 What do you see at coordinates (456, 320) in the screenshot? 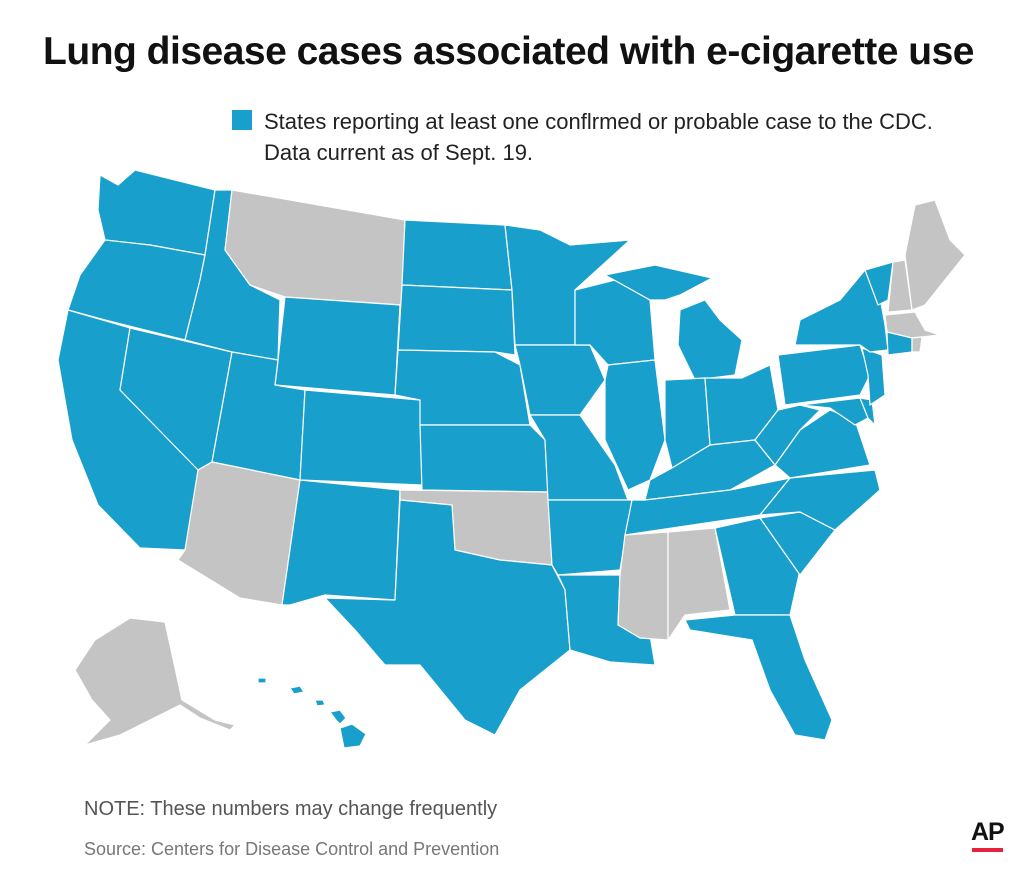
I see `state-SD` at bounding box center [456, 320].